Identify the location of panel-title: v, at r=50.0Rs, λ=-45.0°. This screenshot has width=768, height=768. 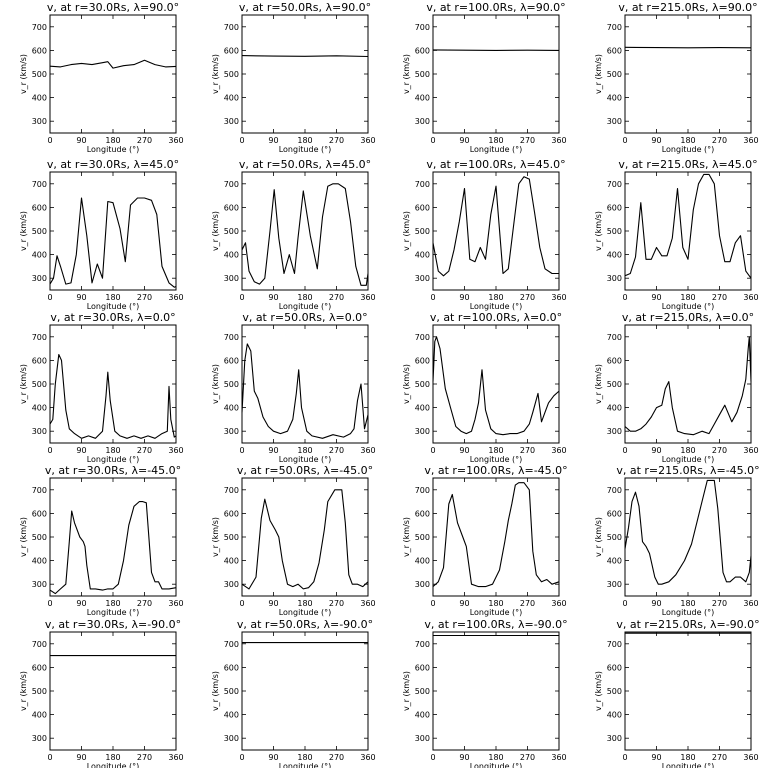
(305, 470).